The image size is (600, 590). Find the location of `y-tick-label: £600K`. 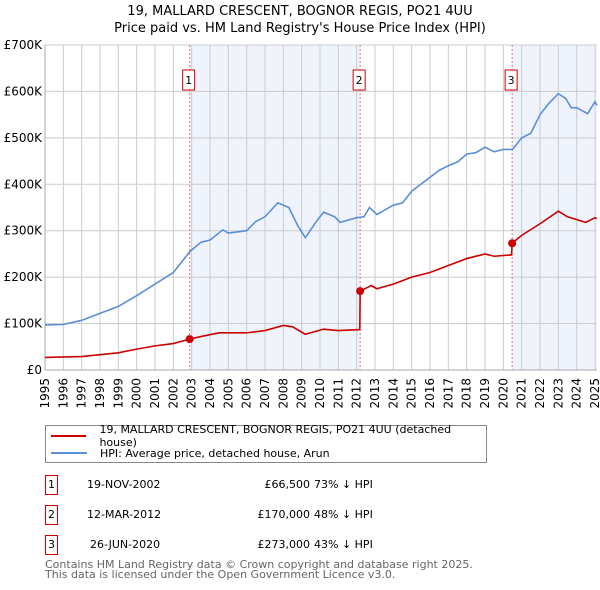

y-tick-label: £600K is located at coordinates (24, 91).